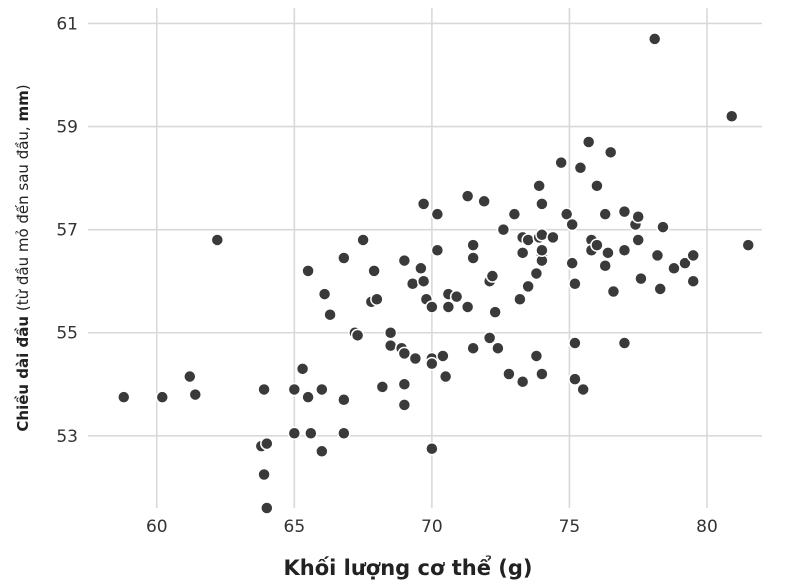 The height and width of the screenshot is (588, 800). What do you see at coordinates (67, 128) in the screenshot?
I see `y-tick-label: 59` at bounding box center [67, 128].